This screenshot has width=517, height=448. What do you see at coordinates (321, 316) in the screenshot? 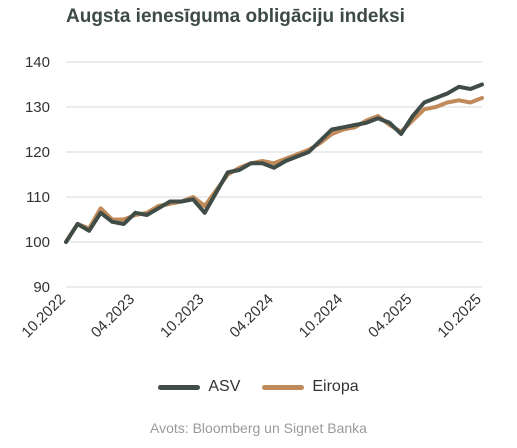
I see `x-tick-label-10.2024: 10.2024` at bounding box center [321, 316].